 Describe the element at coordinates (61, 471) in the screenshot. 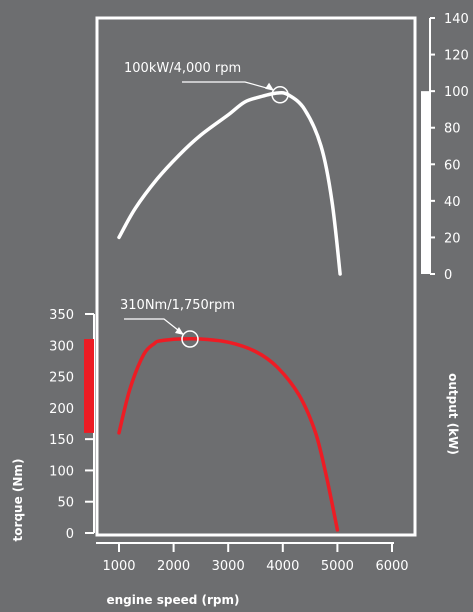

I see `y-left-tick-label: 100` at that location.